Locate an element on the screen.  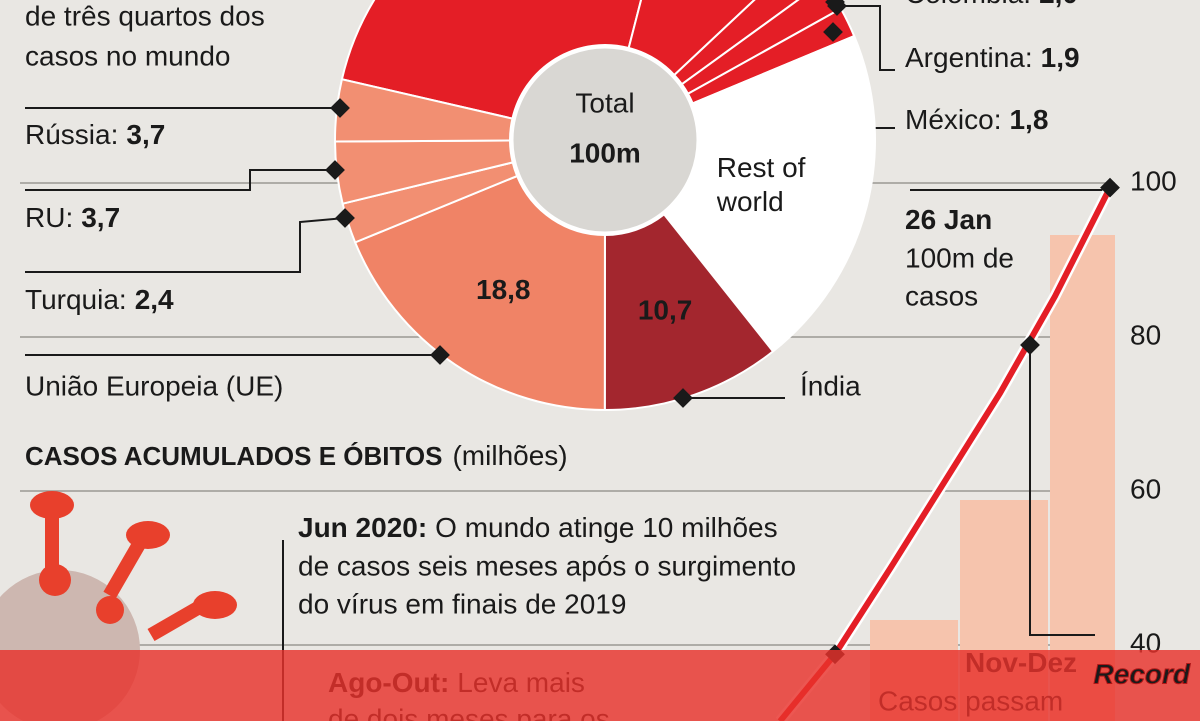
category-label: México: is located at coordinates (953, 119).